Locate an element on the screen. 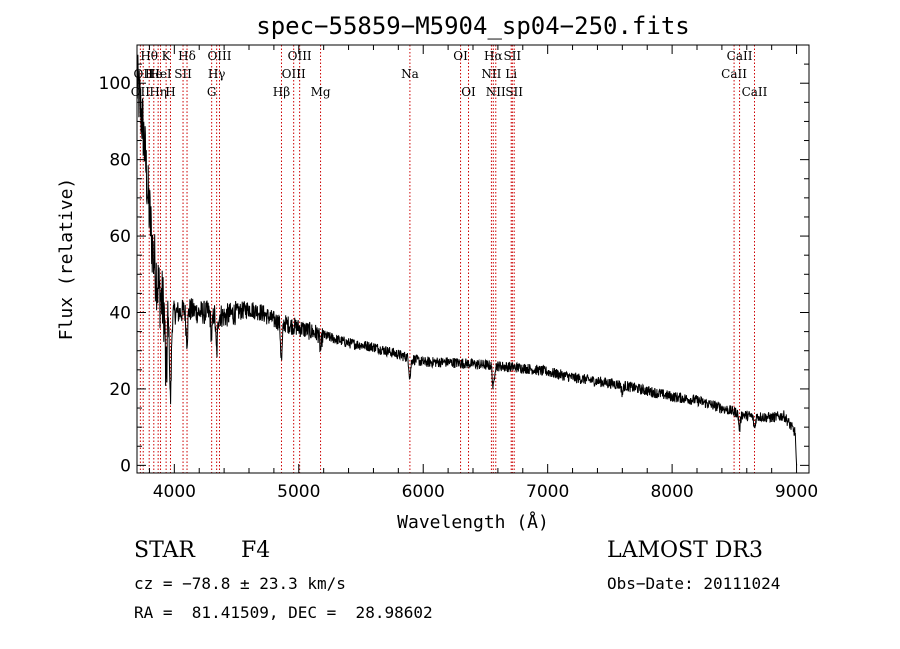 The width and height of the screenshot is (900, 649). chart-title: spec−55859−M5904_sp04−250.fits is located at coordinates (472, 26).